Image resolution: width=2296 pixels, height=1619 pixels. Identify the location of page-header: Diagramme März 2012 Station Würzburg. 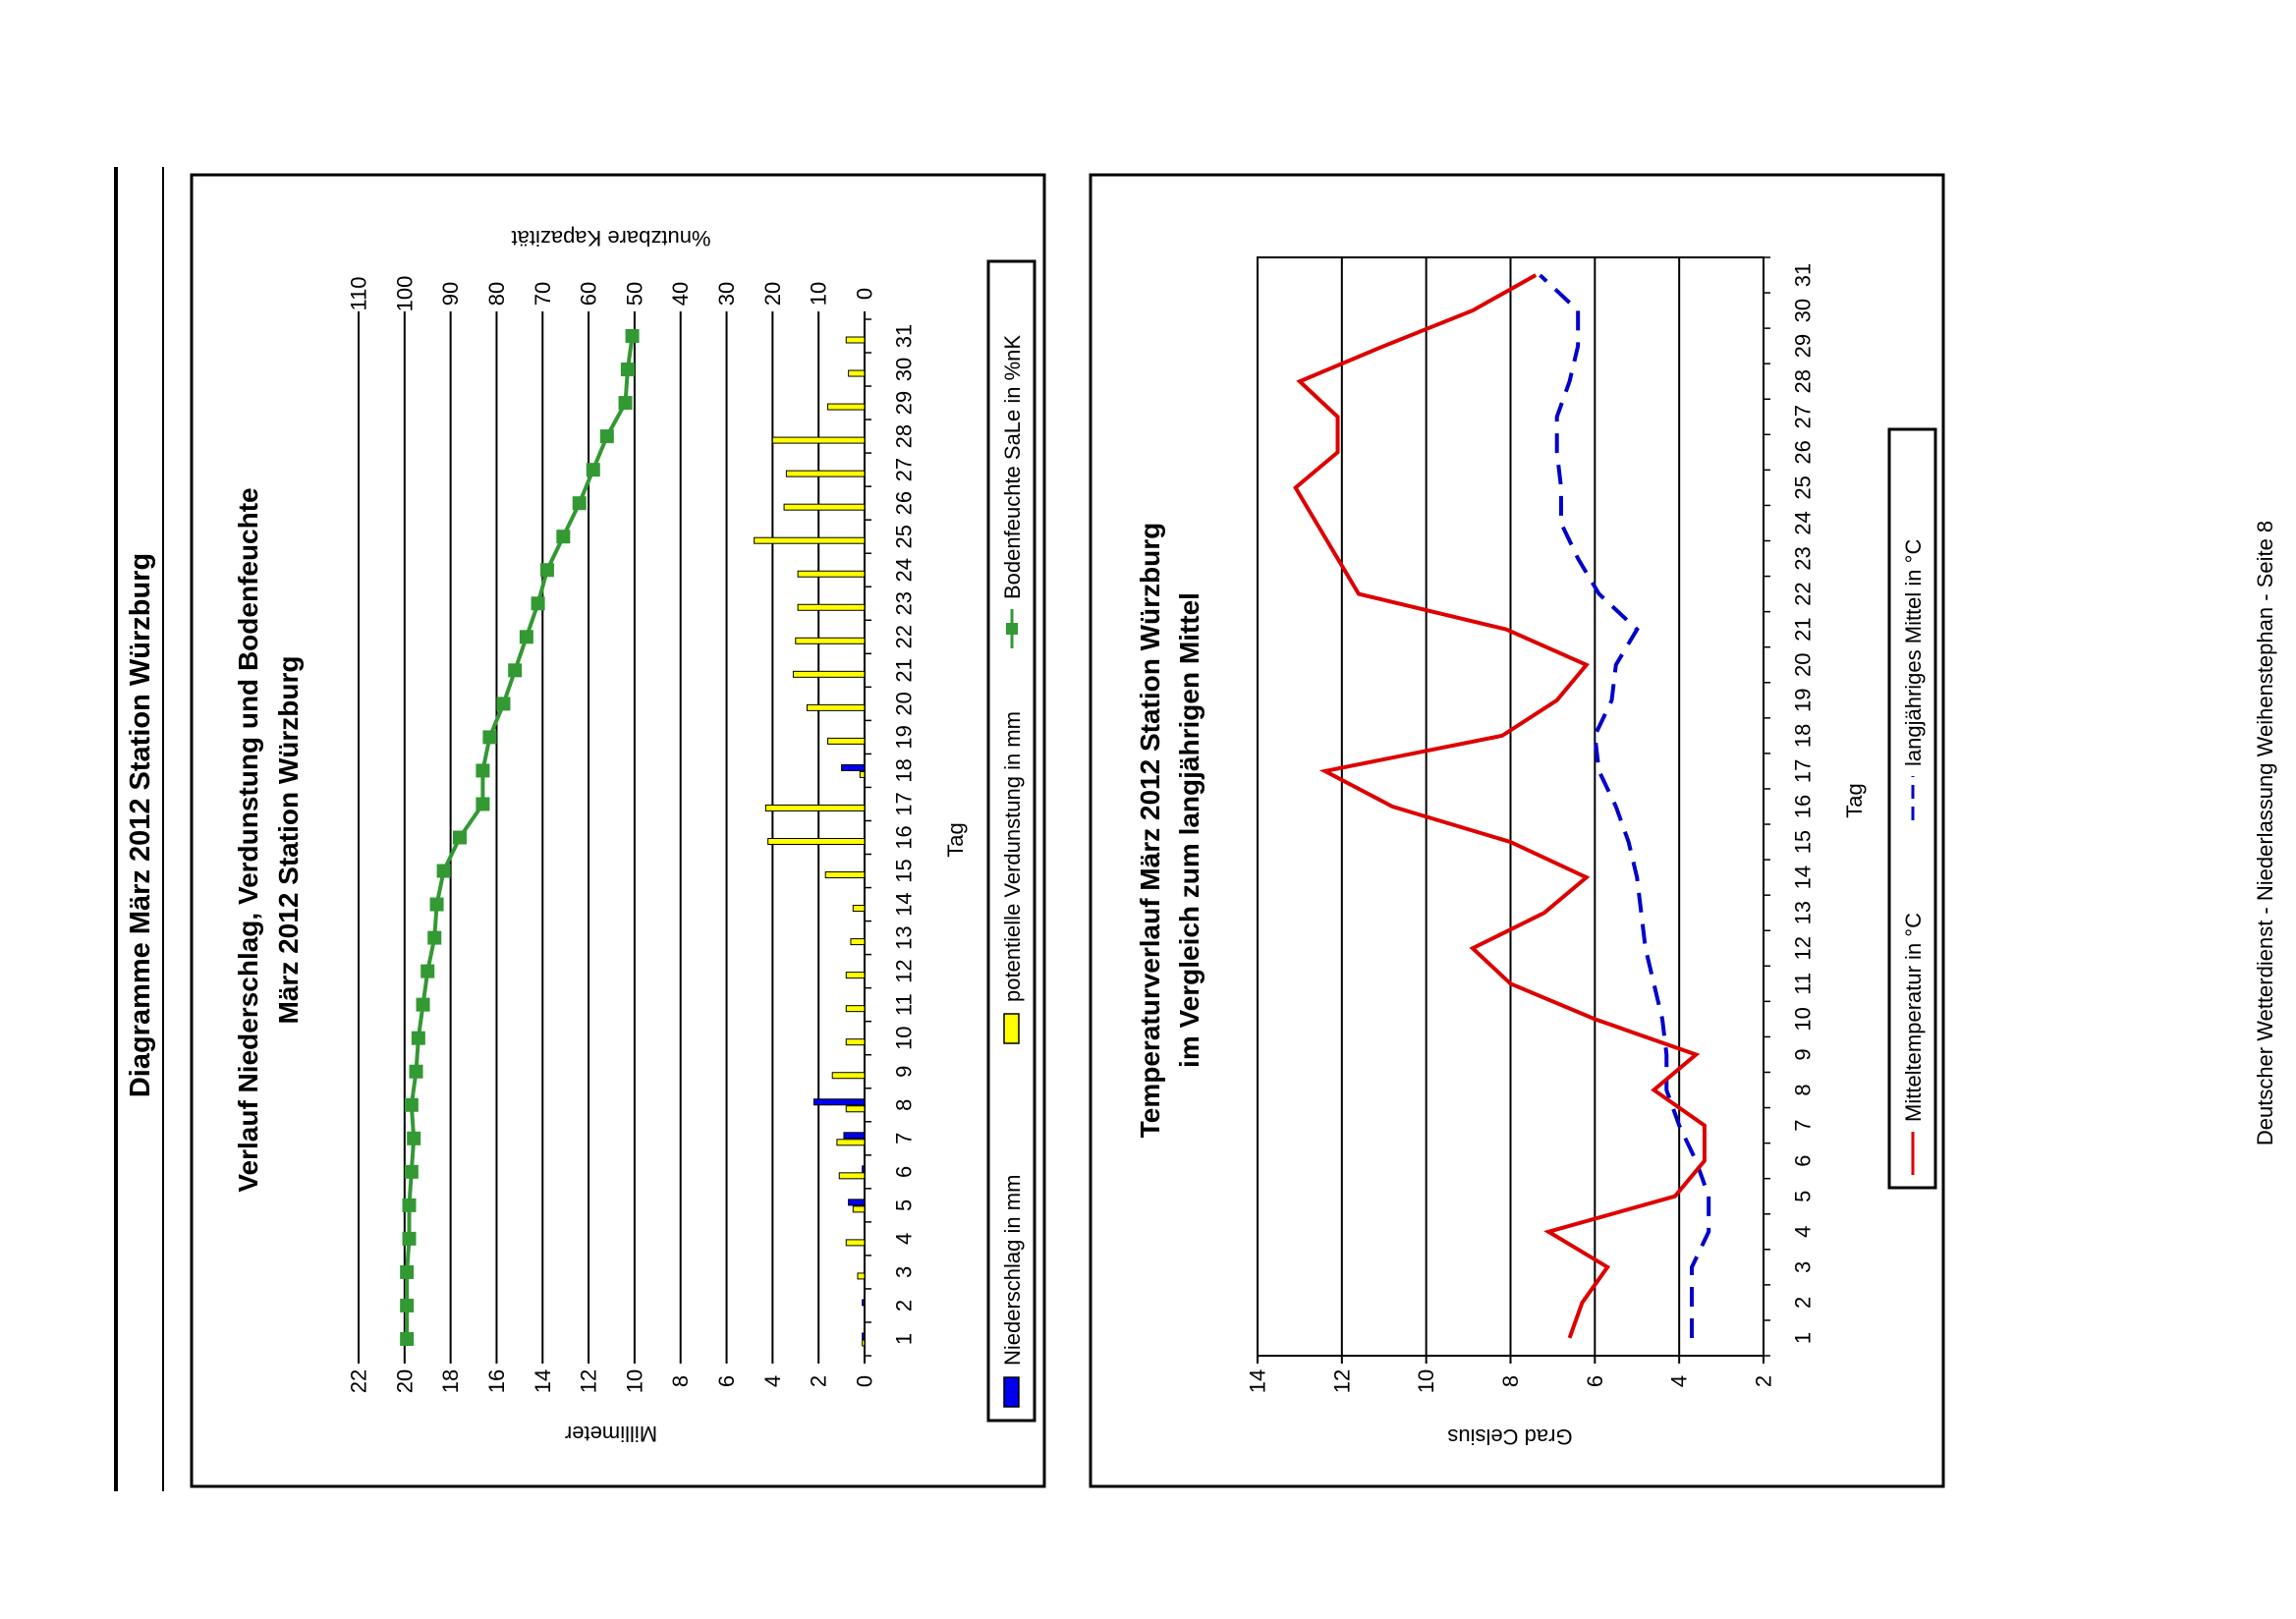
(139, 829).